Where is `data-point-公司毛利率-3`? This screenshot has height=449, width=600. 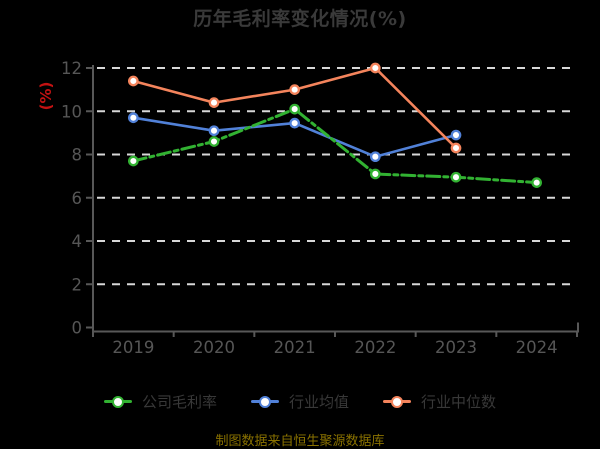 data-point-公司毛利率-3 is located at coordinates (375, 174).